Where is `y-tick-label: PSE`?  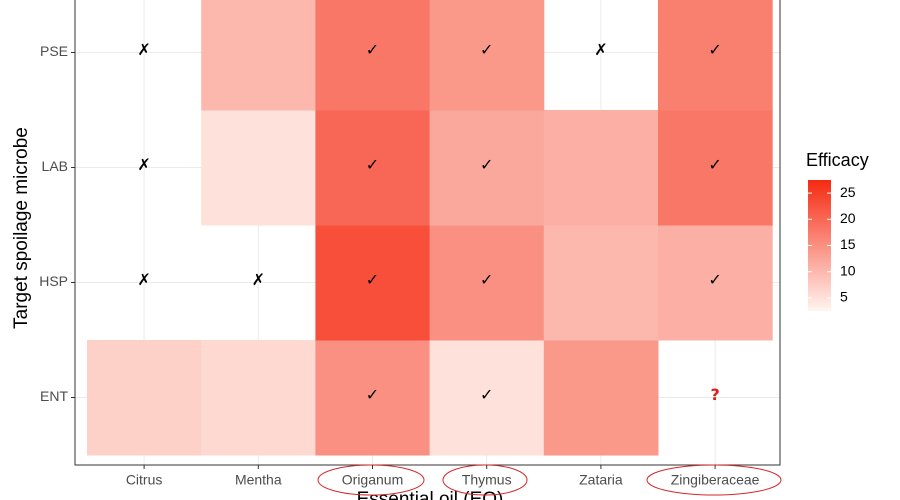 y-tick-label: PSE is located at coordinates (54, 51).